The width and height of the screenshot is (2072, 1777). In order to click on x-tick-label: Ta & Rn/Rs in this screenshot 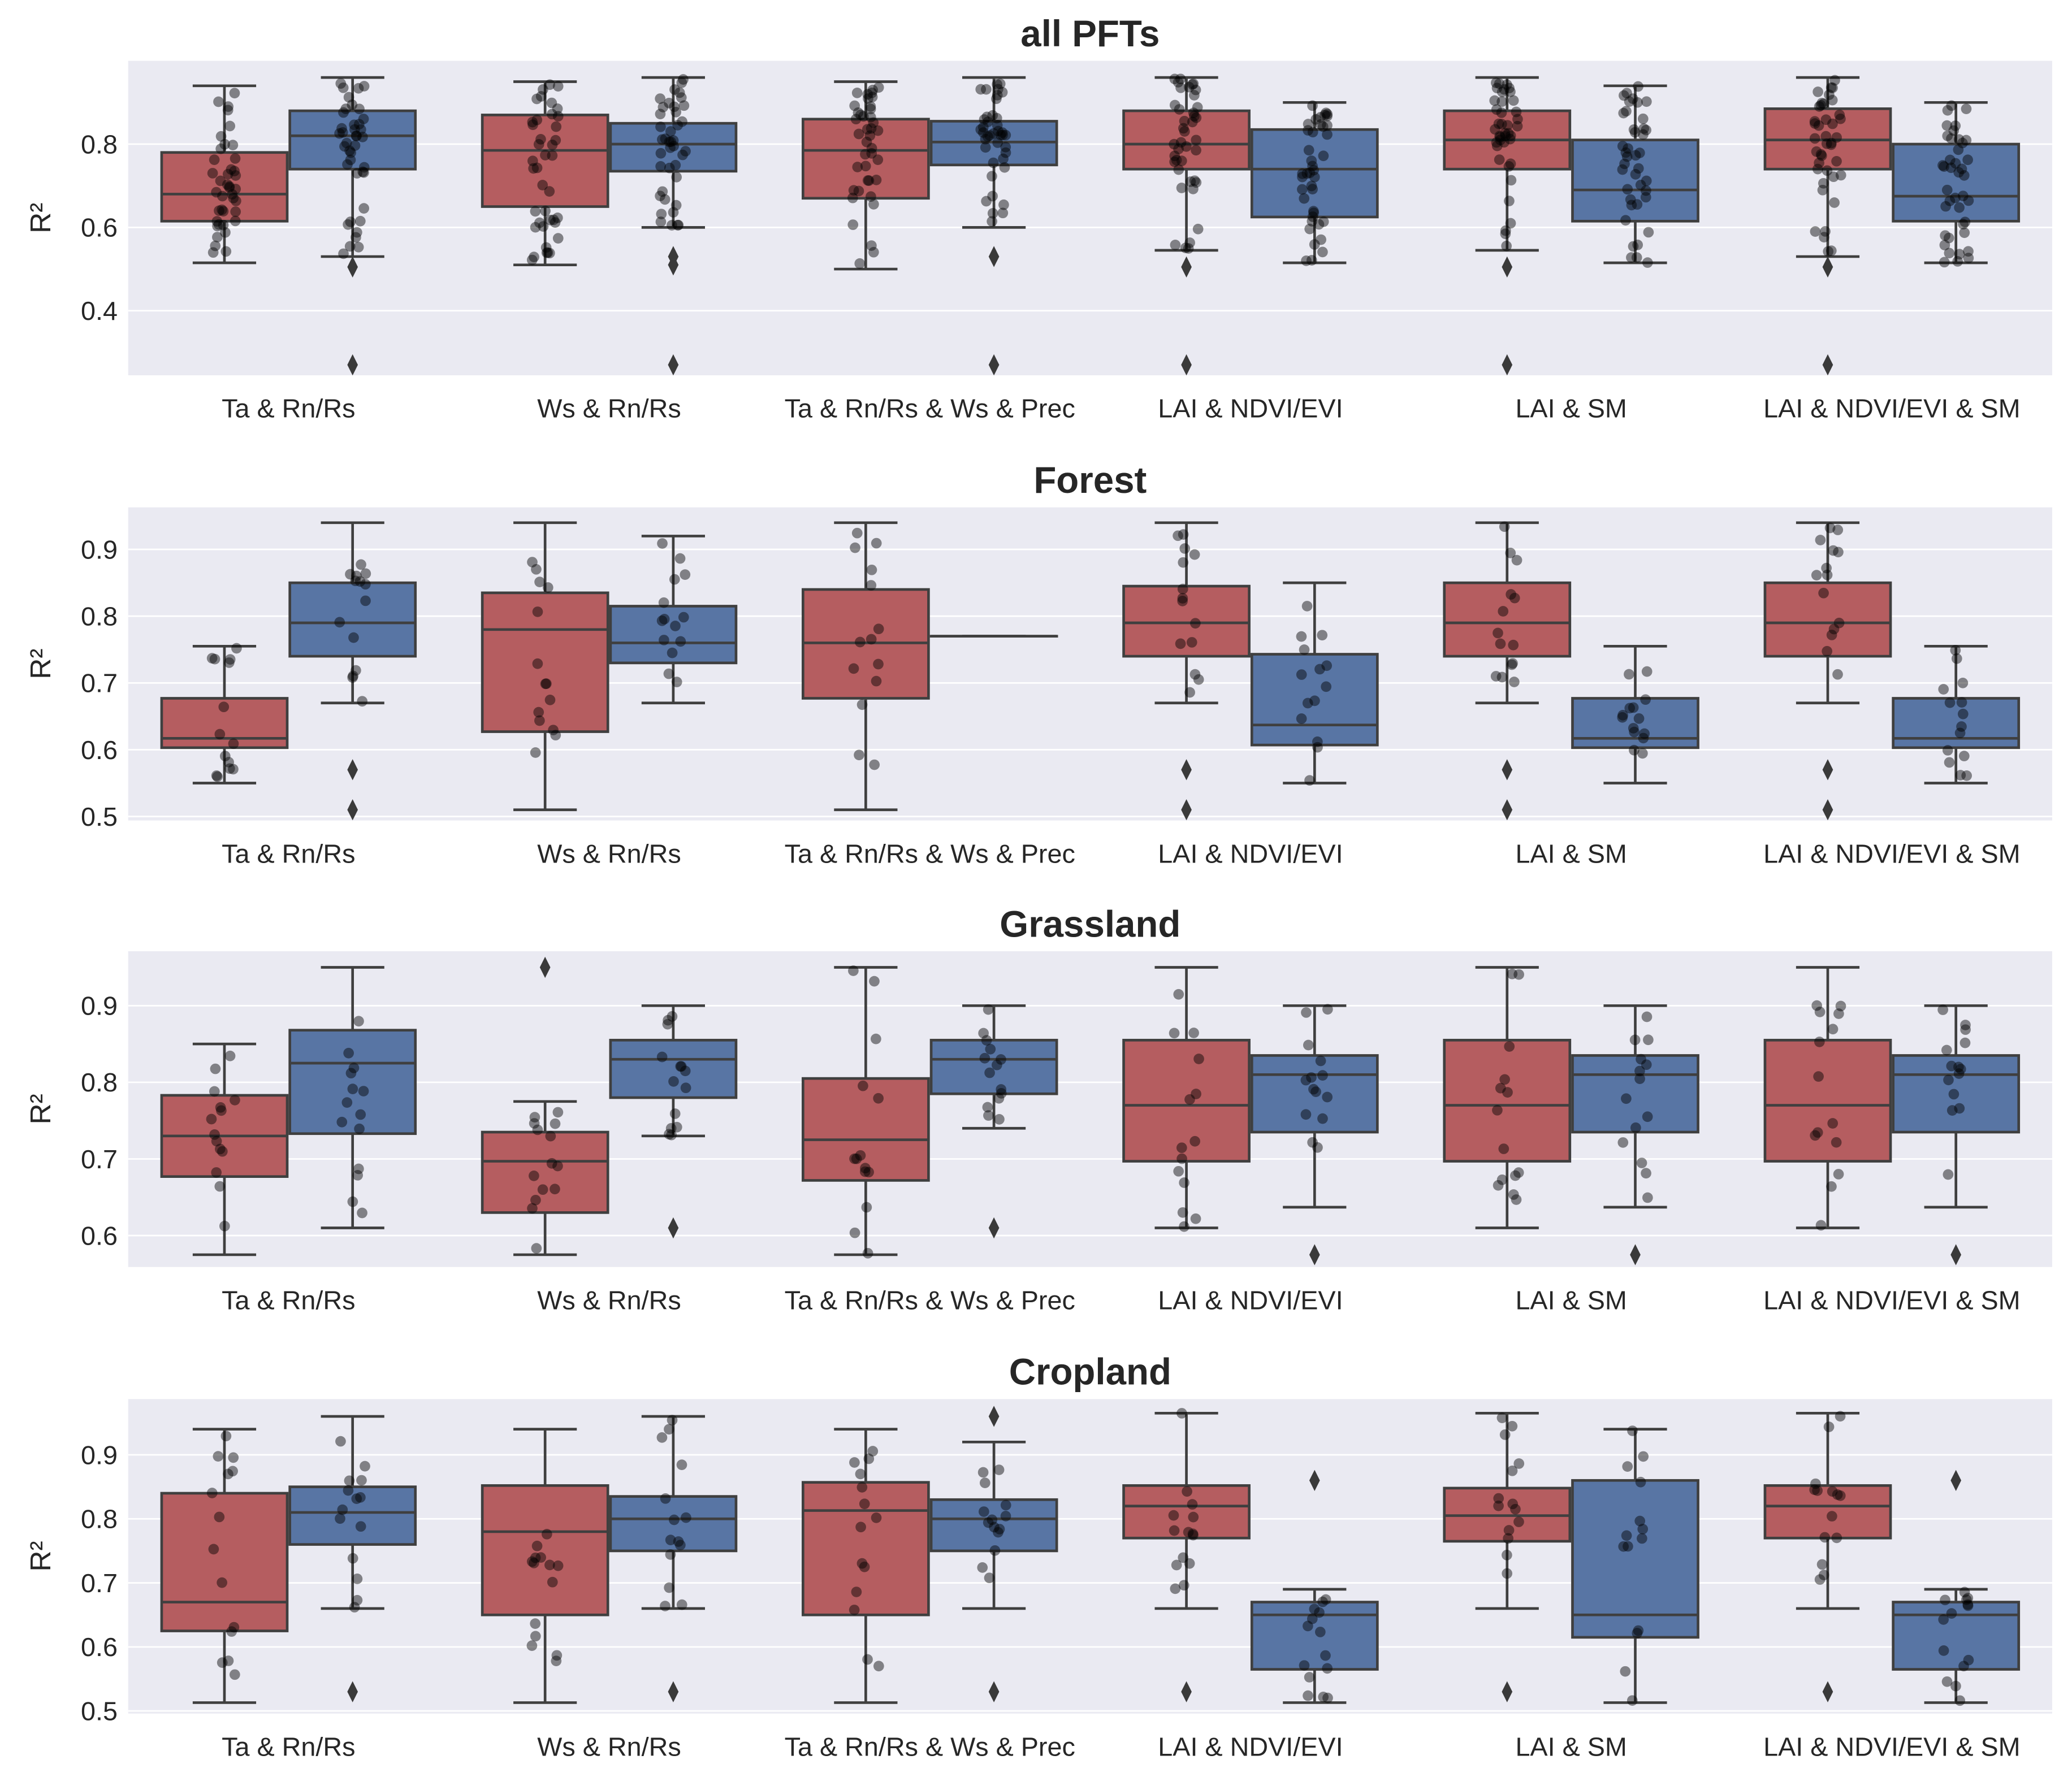, I will do `click(288, 408)`.